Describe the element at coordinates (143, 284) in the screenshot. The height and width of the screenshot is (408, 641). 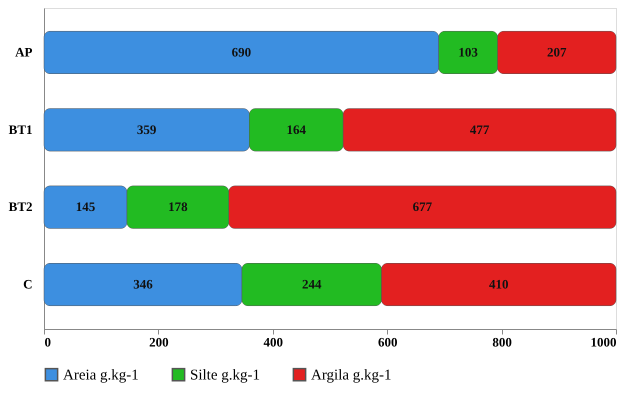
I see `data-label: 346` at that location.